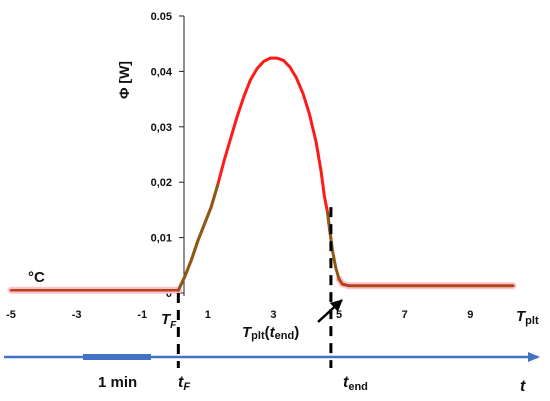 The height and width of the screenshot is (401, 550). What do you see at coordinates (162, 72) in the screenshot?
I see `y-tick-label: 0,04` at bounding box center [162, 72].